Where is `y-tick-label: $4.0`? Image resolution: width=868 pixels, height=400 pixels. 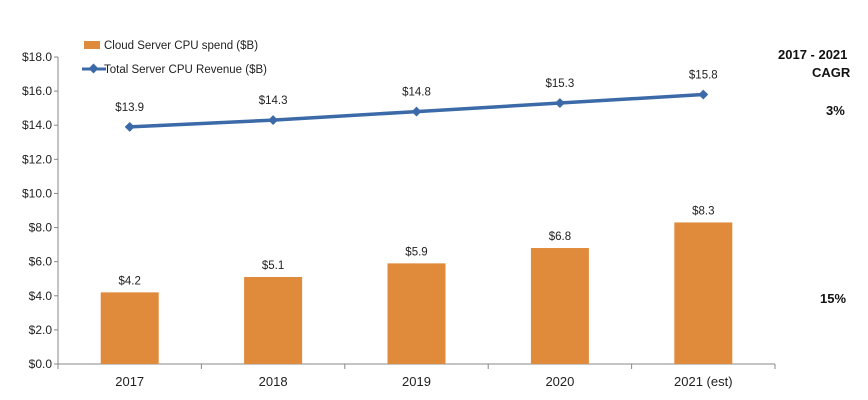
y-tick-label: $4.0 is located at coordinates (41, 296).